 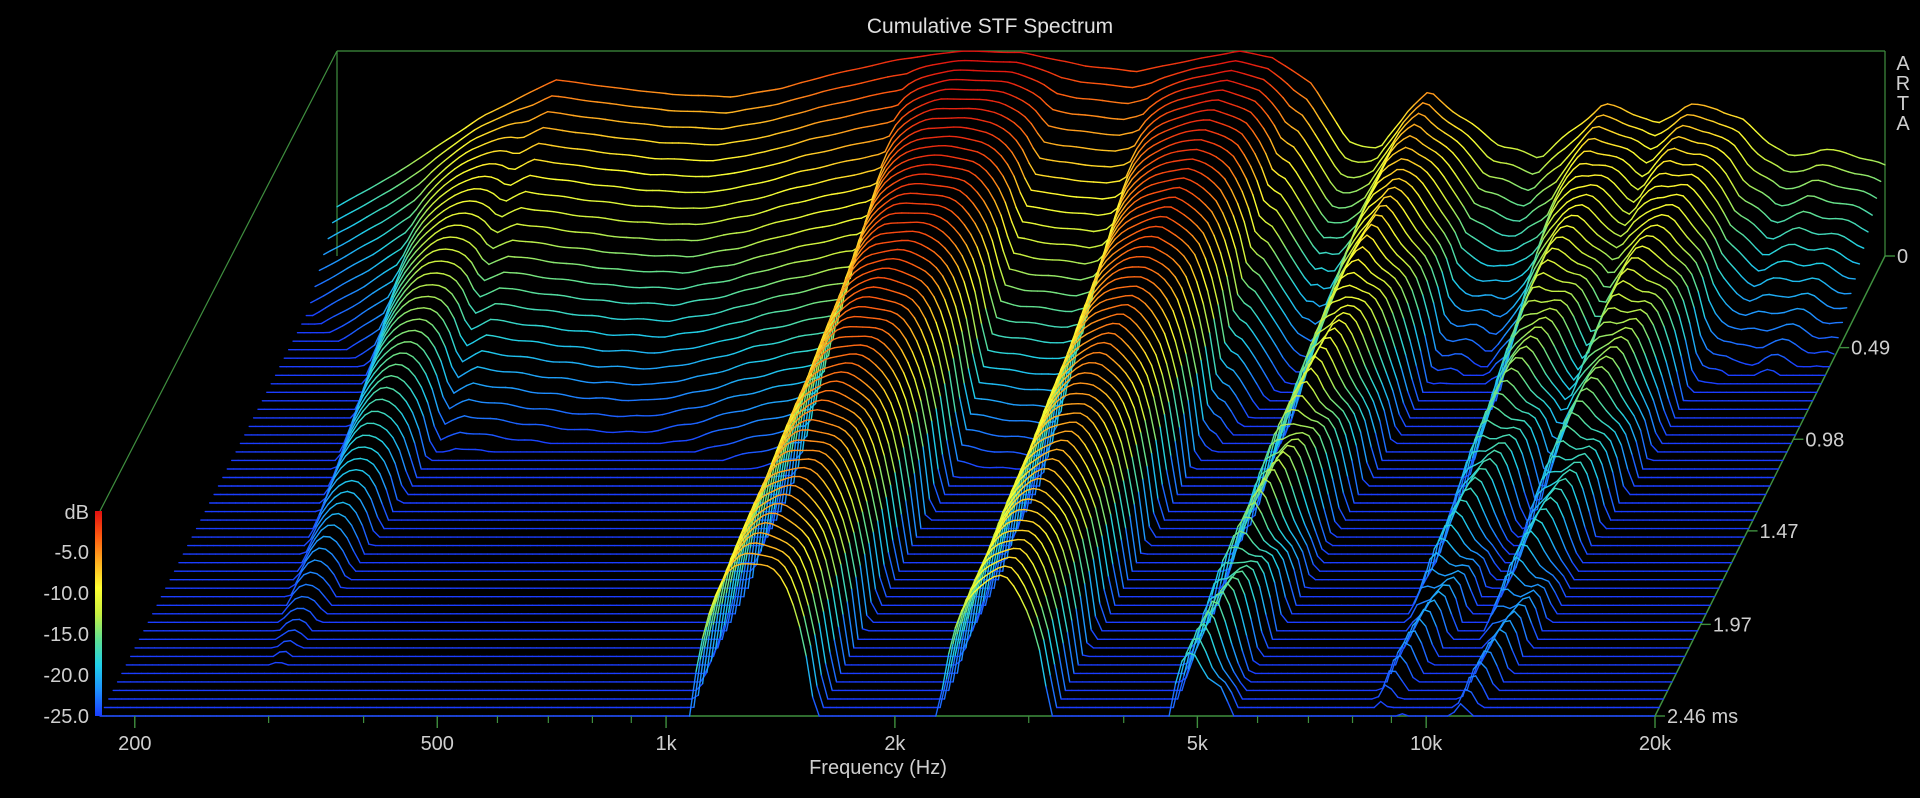 I want to click on chart-title: Cumulative STF Spectrum, so click(x=990, y=26).